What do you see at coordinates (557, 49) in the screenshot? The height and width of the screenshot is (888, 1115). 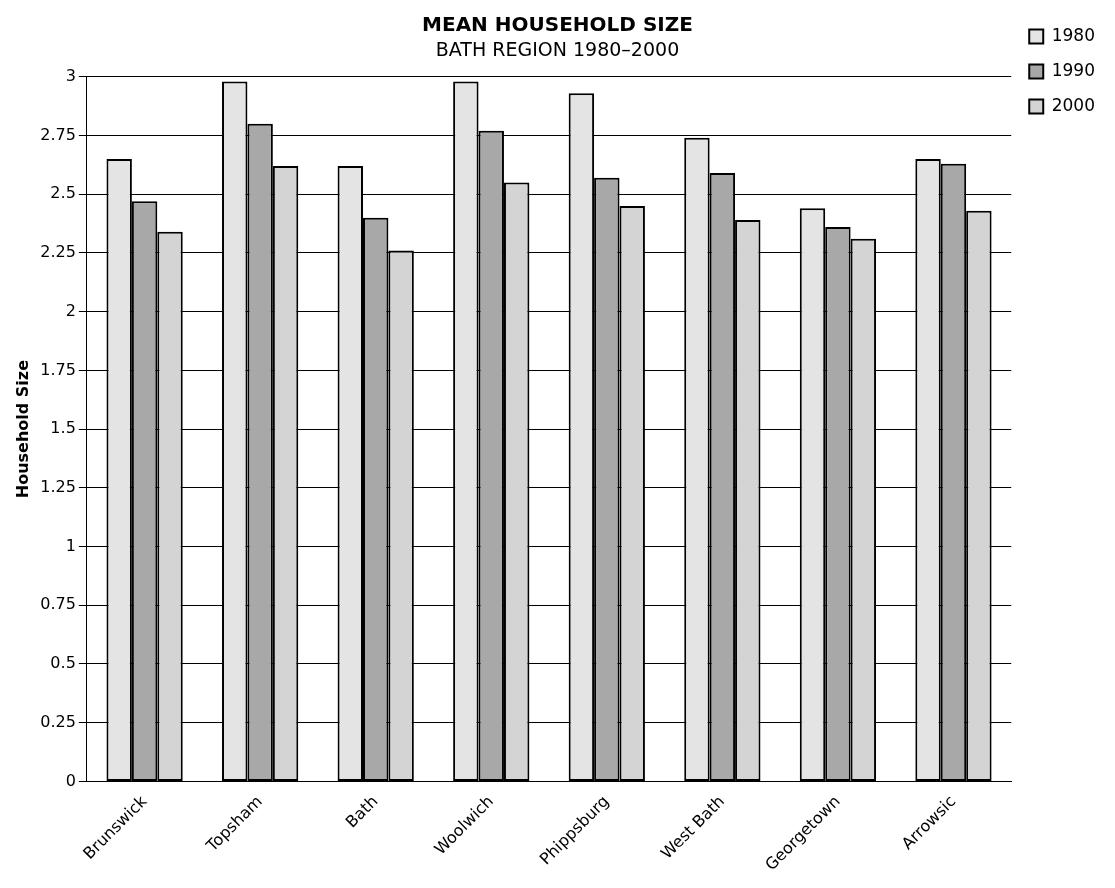 I see `chart-subtitle: BATH REGION 1980–2000` at bounding box center [557, 49].